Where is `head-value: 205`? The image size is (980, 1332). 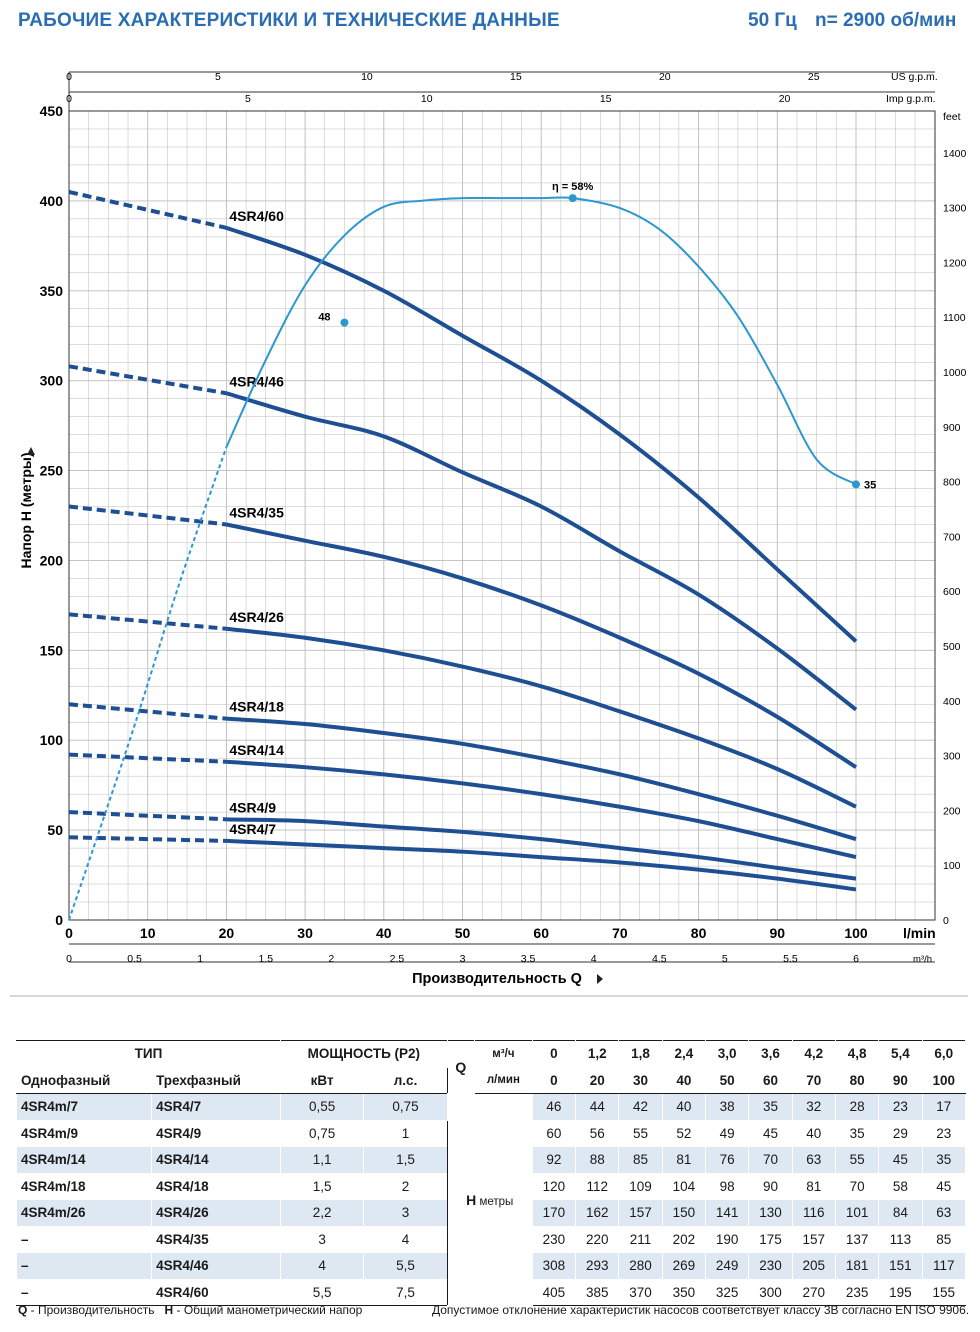 head-value: 205 is located at coordinates (813, 1266).